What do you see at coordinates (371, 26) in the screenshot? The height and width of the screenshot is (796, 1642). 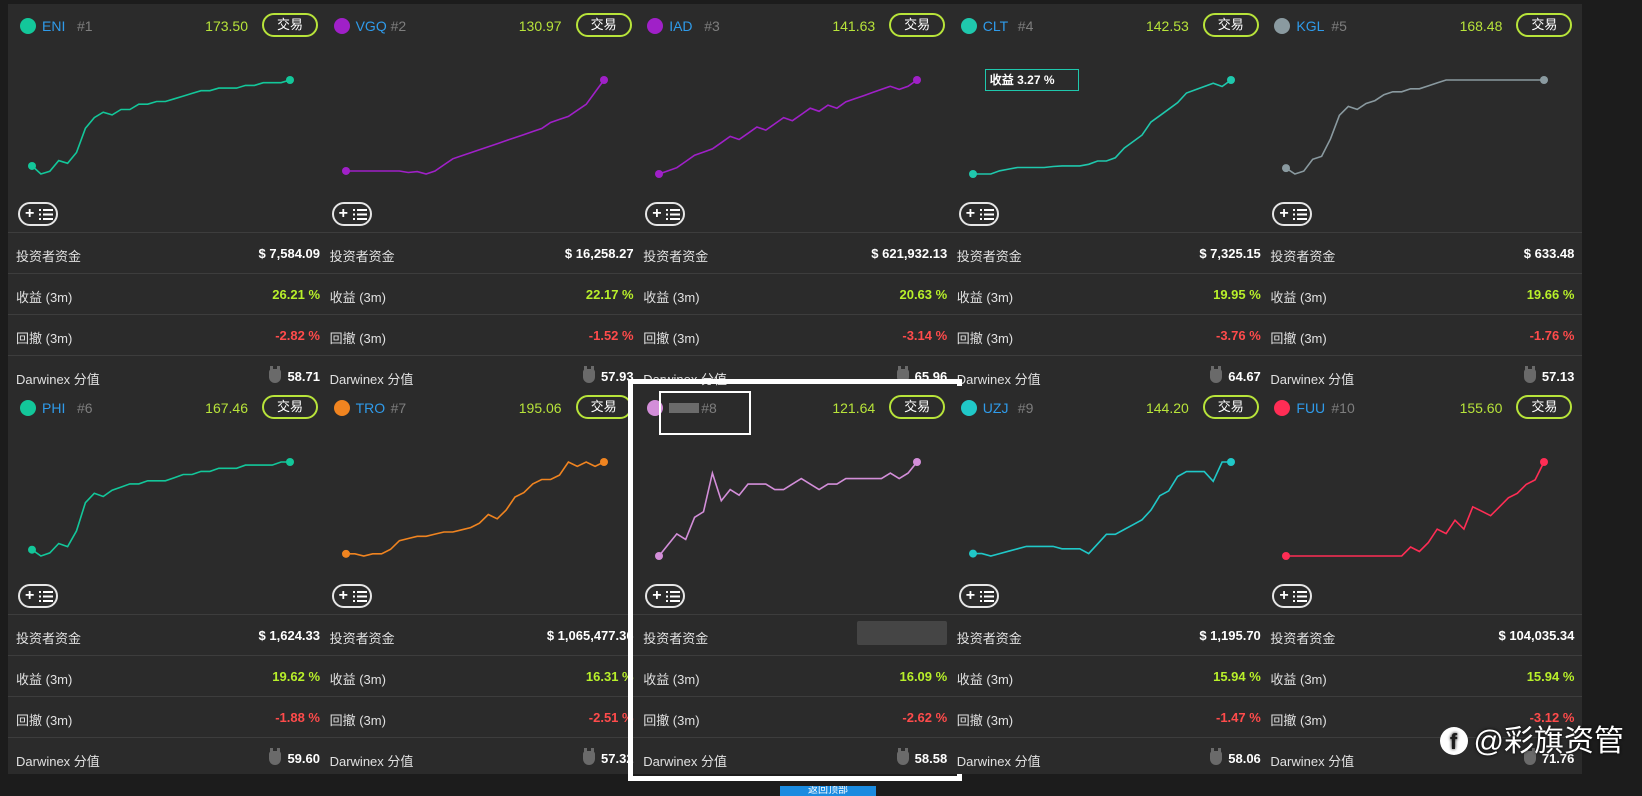 I see `darwin-name: VGQ` at bounding box center [371, 26].